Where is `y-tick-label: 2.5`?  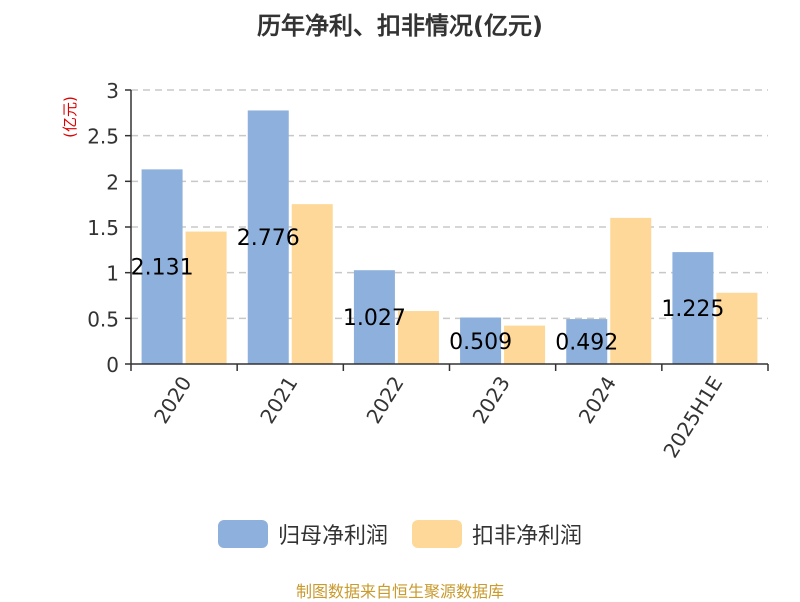 y-tick-label: 2.5 is located at coordinates (103, 137).